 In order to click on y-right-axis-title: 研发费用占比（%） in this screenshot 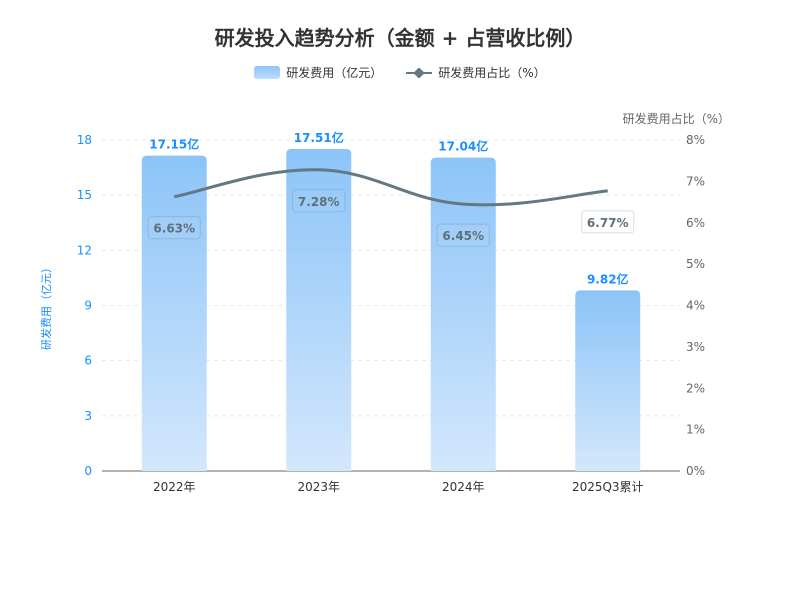, I will do `click(676, 118)`.